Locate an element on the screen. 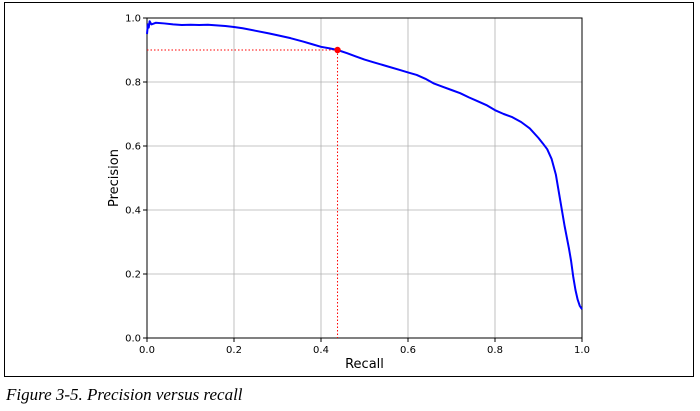 The width and height of the screenshot is (700, 411). y-axis-label: Precision is located at coordinates (114, 178).